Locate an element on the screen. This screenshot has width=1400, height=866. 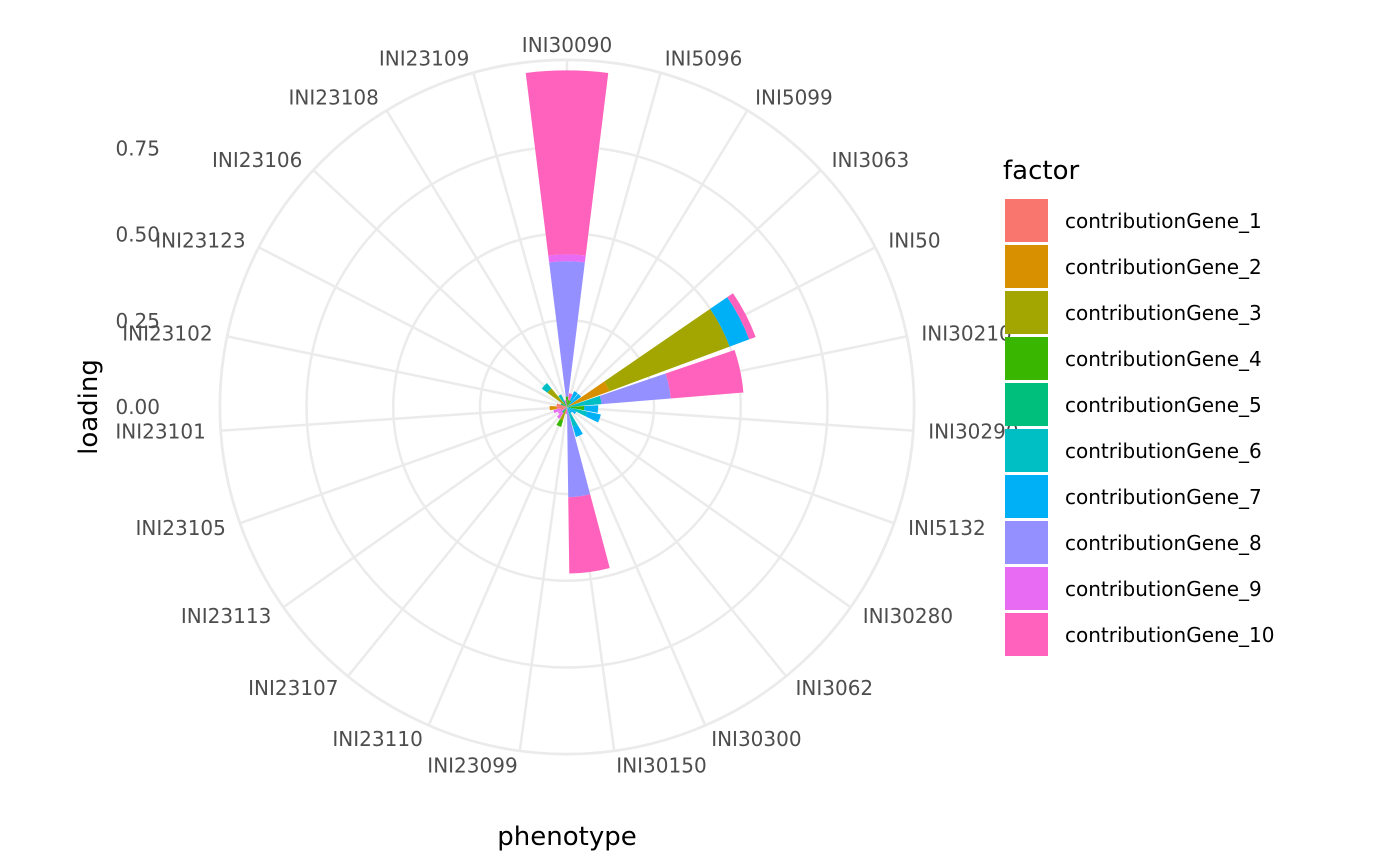
bar-contributionGene_8-INI30150 is located at coordinates (579, 452).